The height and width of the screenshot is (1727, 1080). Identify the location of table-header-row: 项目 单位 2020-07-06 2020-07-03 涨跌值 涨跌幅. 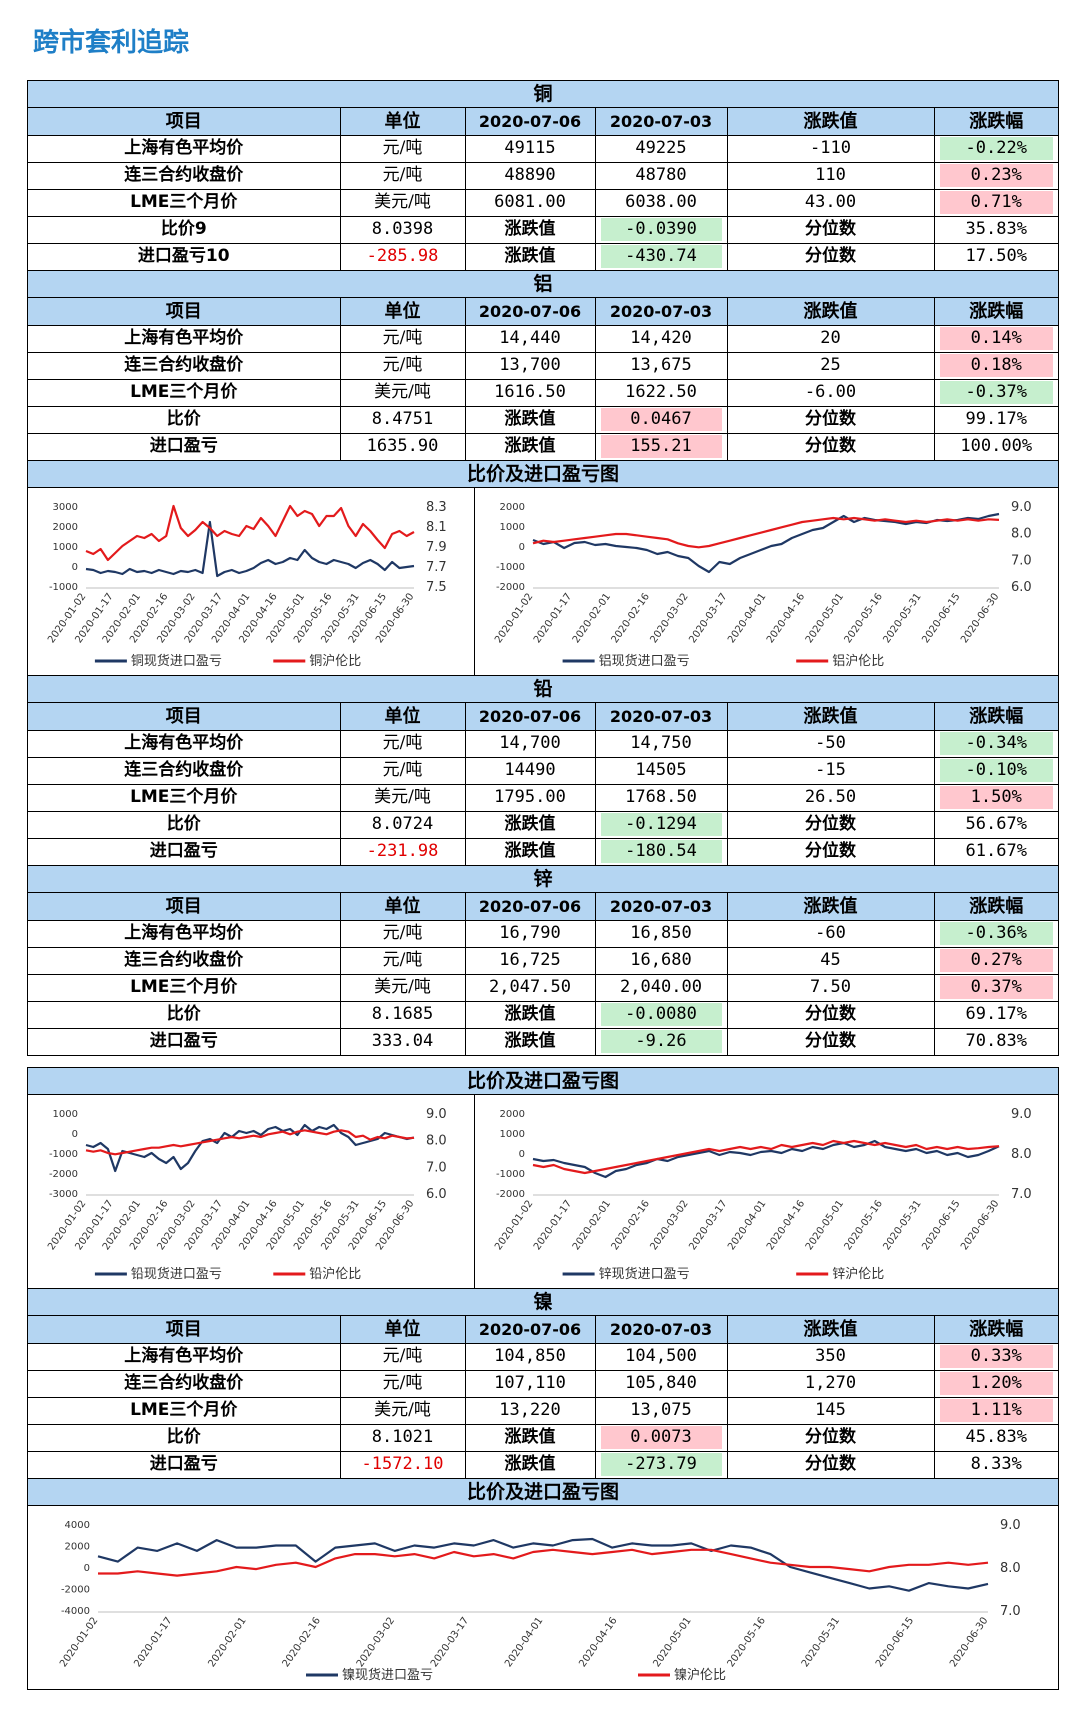
(543, 907).